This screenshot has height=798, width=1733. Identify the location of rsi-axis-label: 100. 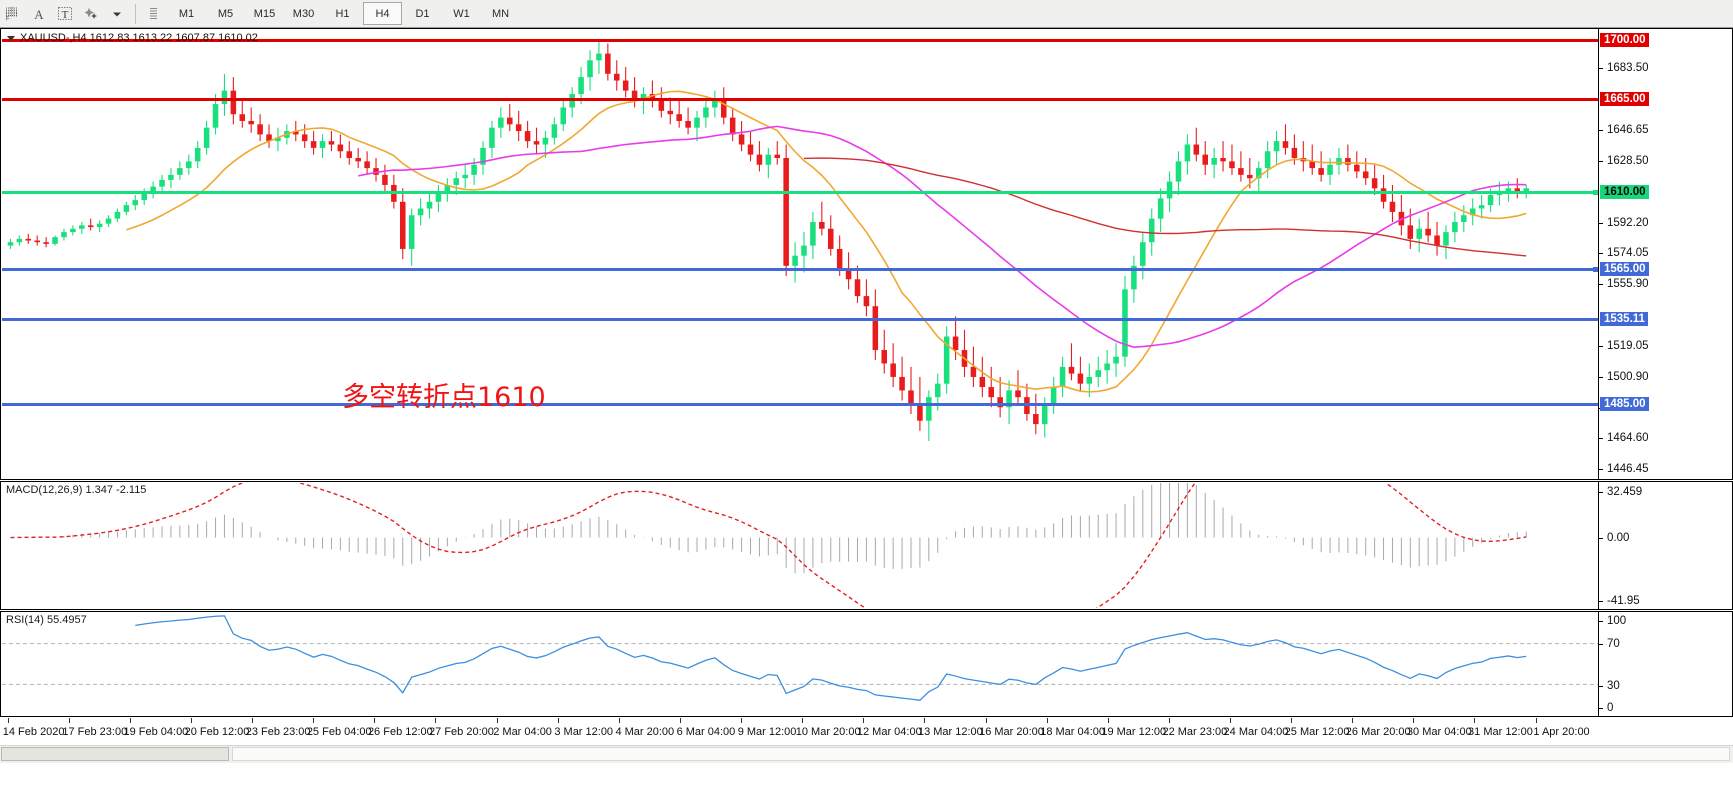
(1617, 621).